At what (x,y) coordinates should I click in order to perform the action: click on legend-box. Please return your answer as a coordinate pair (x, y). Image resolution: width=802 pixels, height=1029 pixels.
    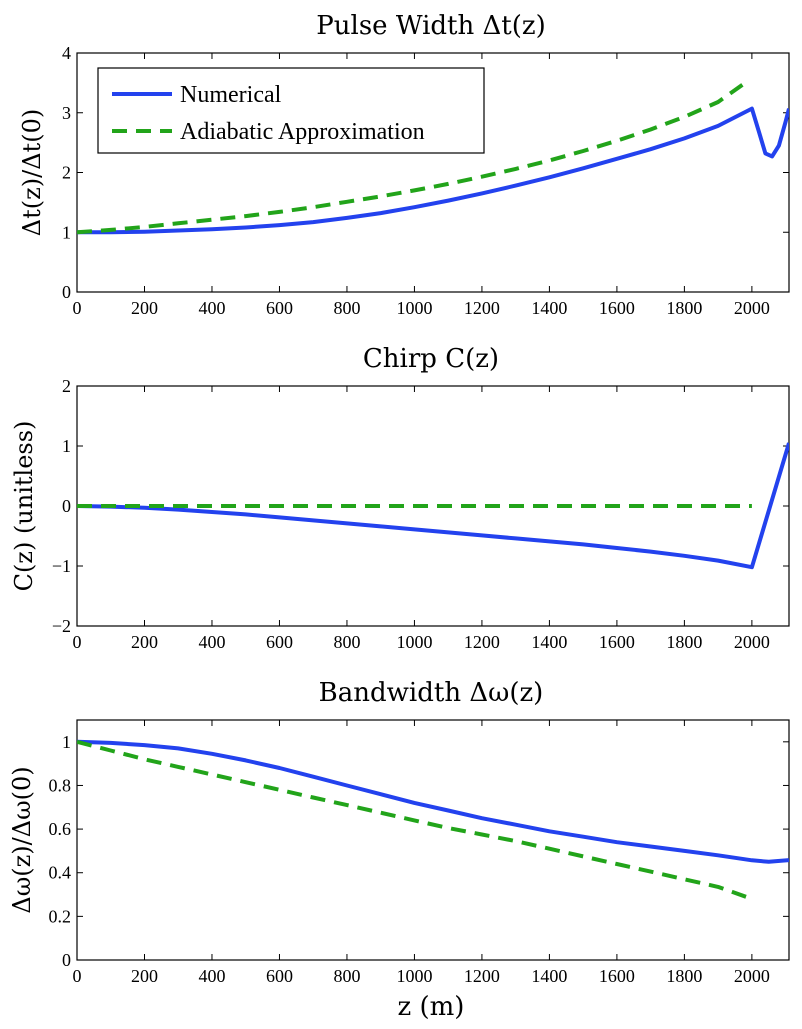
    Looking at the image, I should click on (291, 110).